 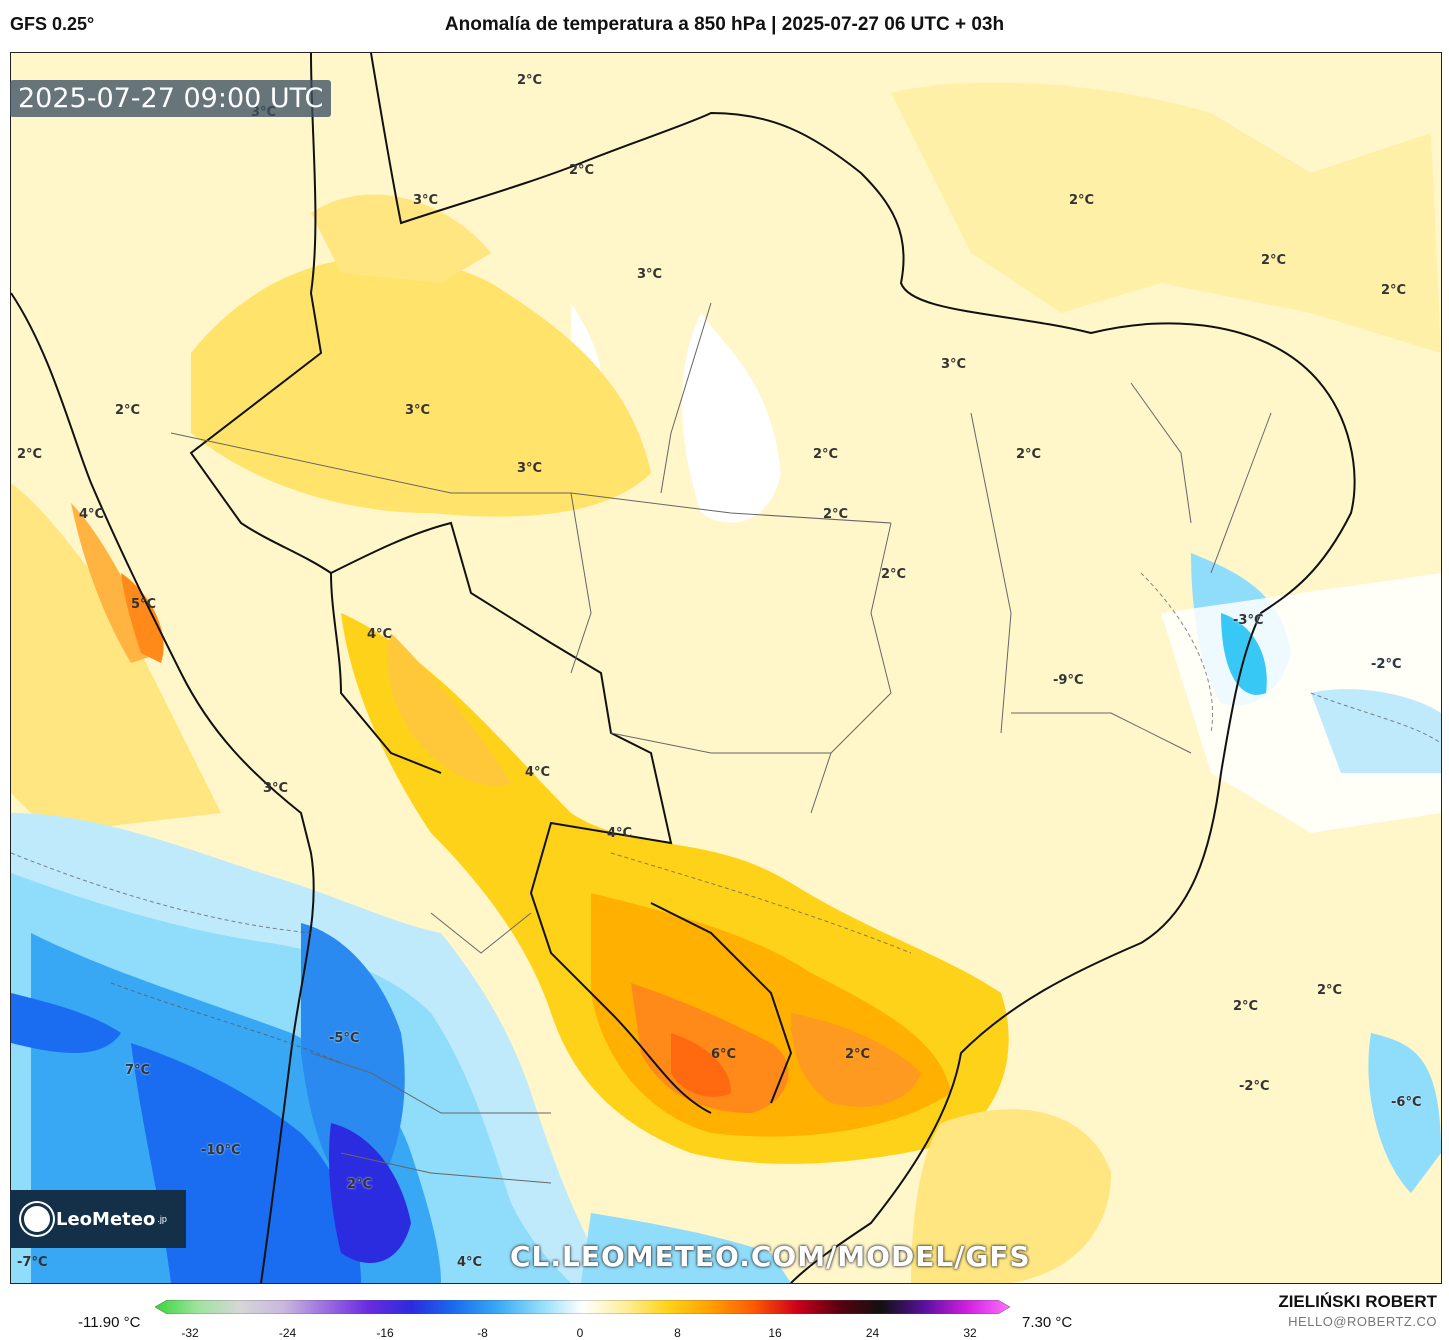 What do you see at coordinates (109, 1322) in the screenshot?
I see `colorbar-min-label: -11.90 °C` at bounding box center [109, 1322].